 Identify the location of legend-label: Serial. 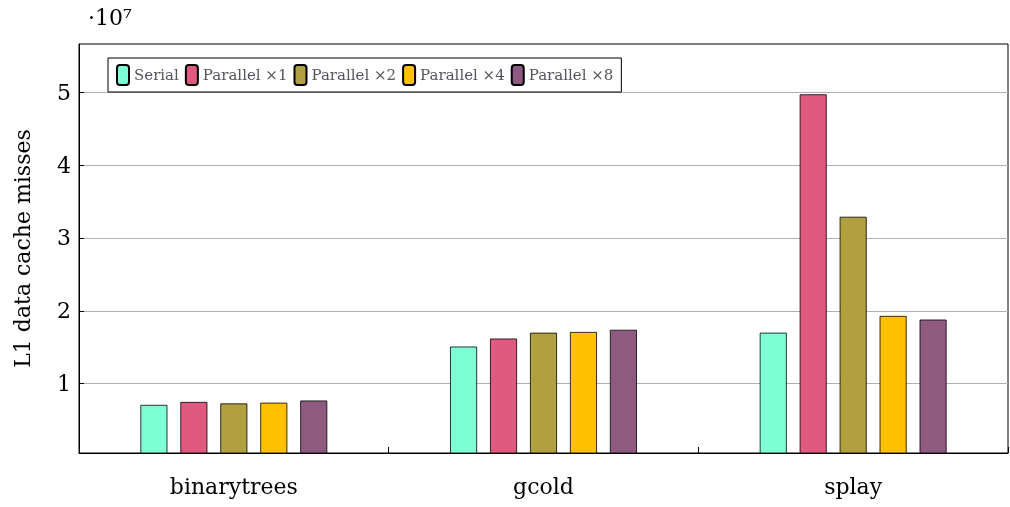
(157, 75).